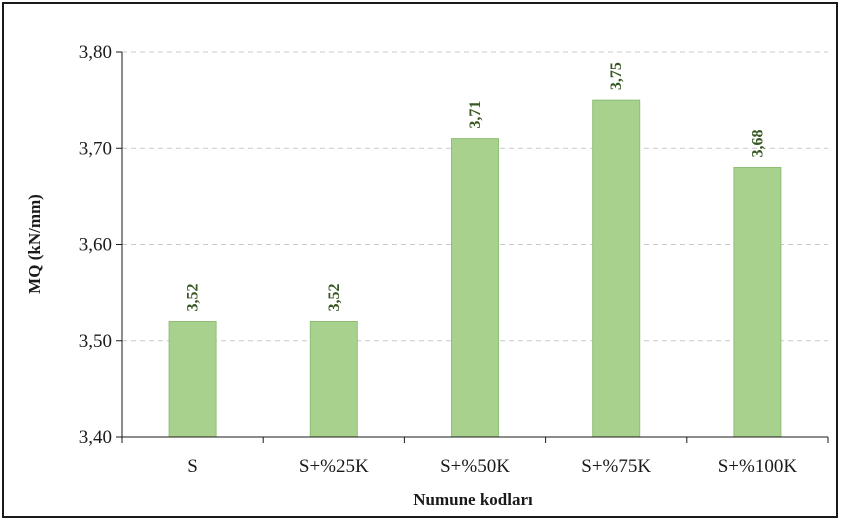  Describe the element at coordinates (757, 144) in the screenshot. I see `data-label-4: 3,68` at that location.